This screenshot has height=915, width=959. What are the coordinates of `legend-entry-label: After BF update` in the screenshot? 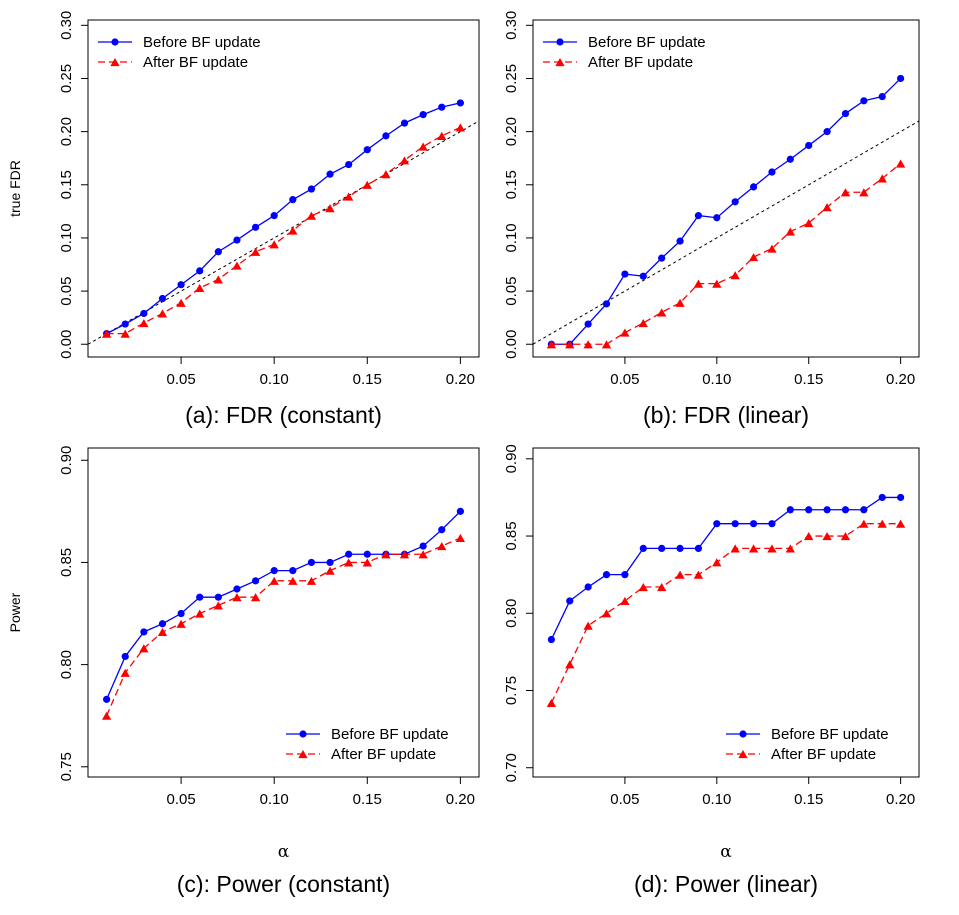 It's located at (383, 754).